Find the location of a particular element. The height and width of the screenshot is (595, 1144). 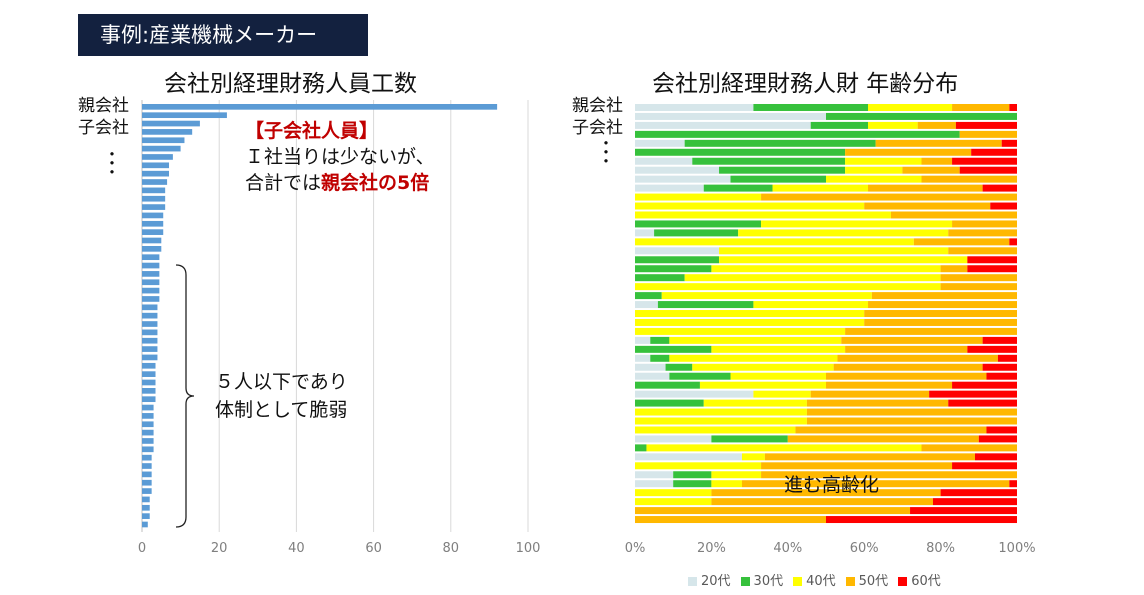

left-tick-label: 100 is located at coordinates (528, 548).